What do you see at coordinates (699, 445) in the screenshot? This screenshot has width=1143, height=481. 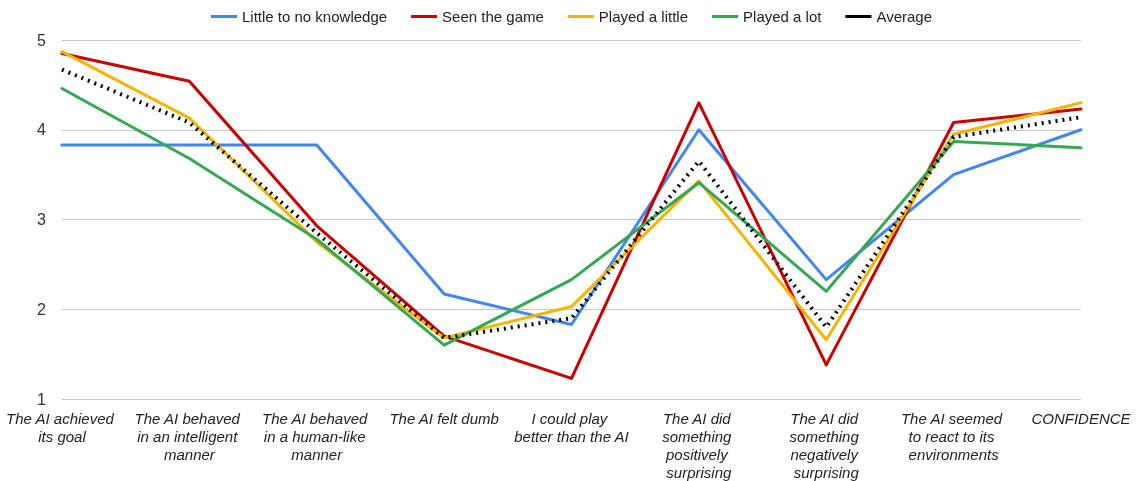 I see `x-tick-label: The AI did something positively surprising` at bounding box center [699, 445].